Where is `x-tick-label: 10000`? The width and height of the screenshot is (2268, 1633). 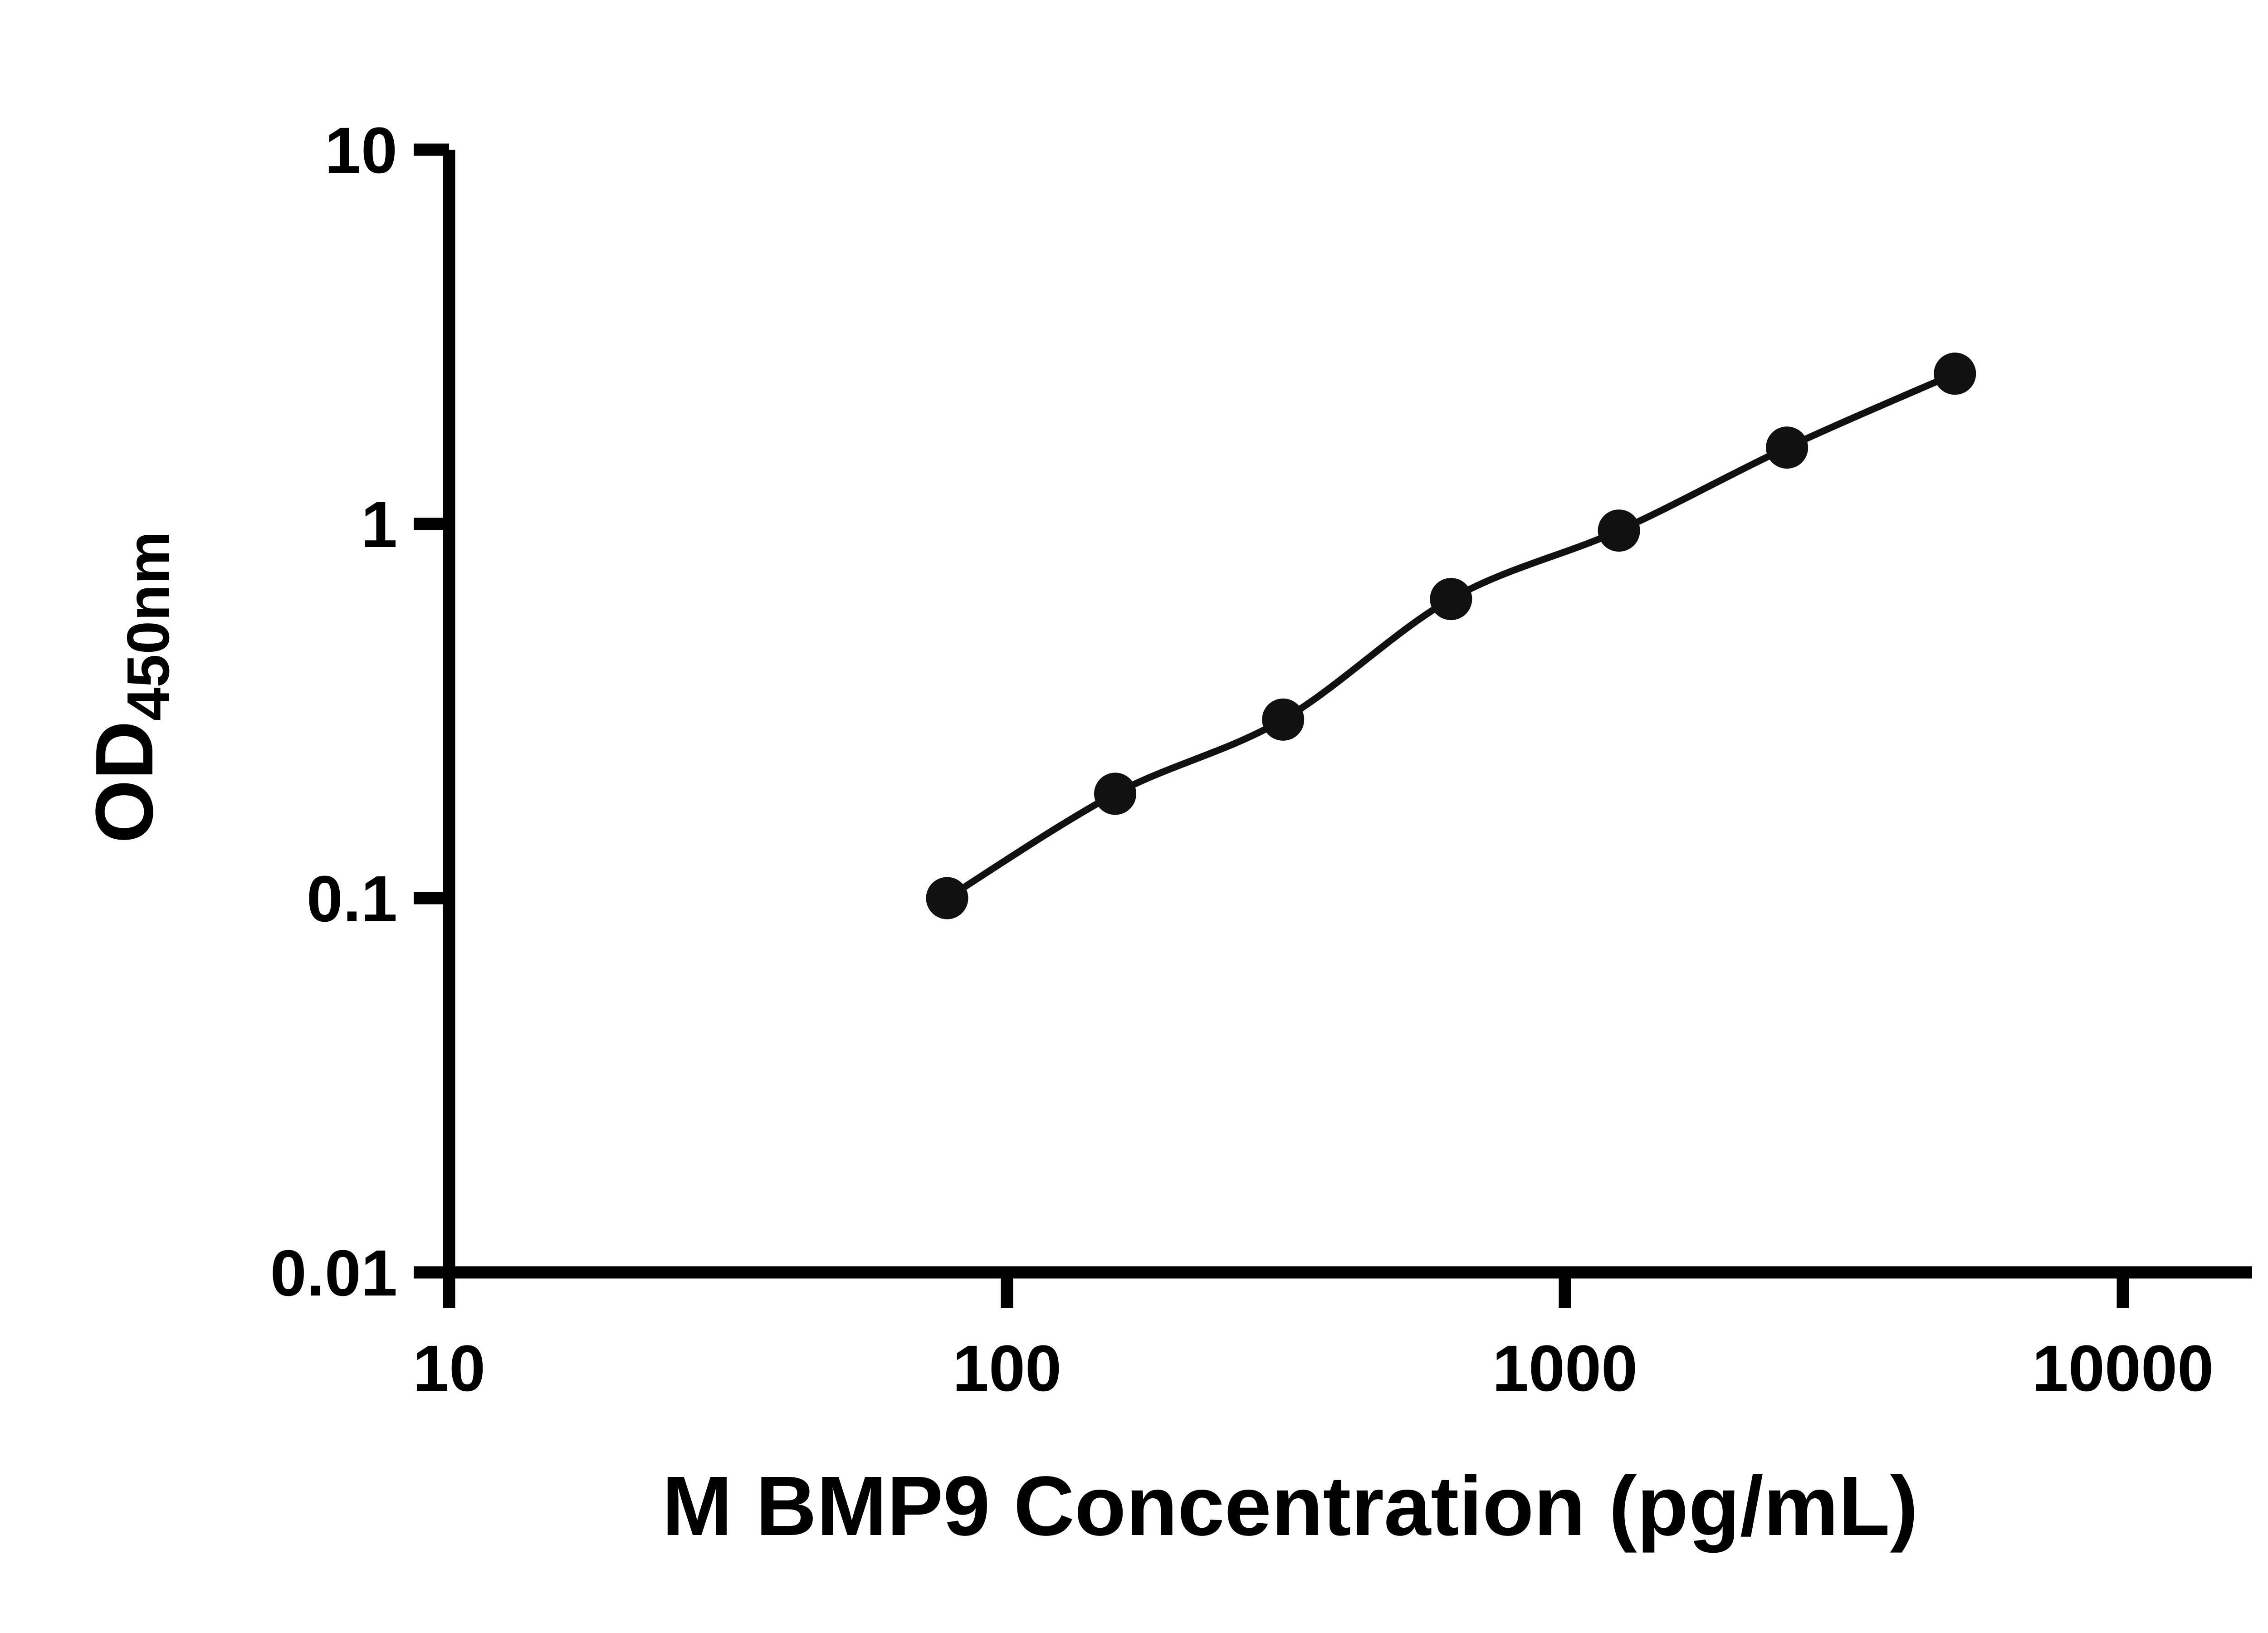 x-tick-label: 10000 is located at coordinates (2123, 1368).